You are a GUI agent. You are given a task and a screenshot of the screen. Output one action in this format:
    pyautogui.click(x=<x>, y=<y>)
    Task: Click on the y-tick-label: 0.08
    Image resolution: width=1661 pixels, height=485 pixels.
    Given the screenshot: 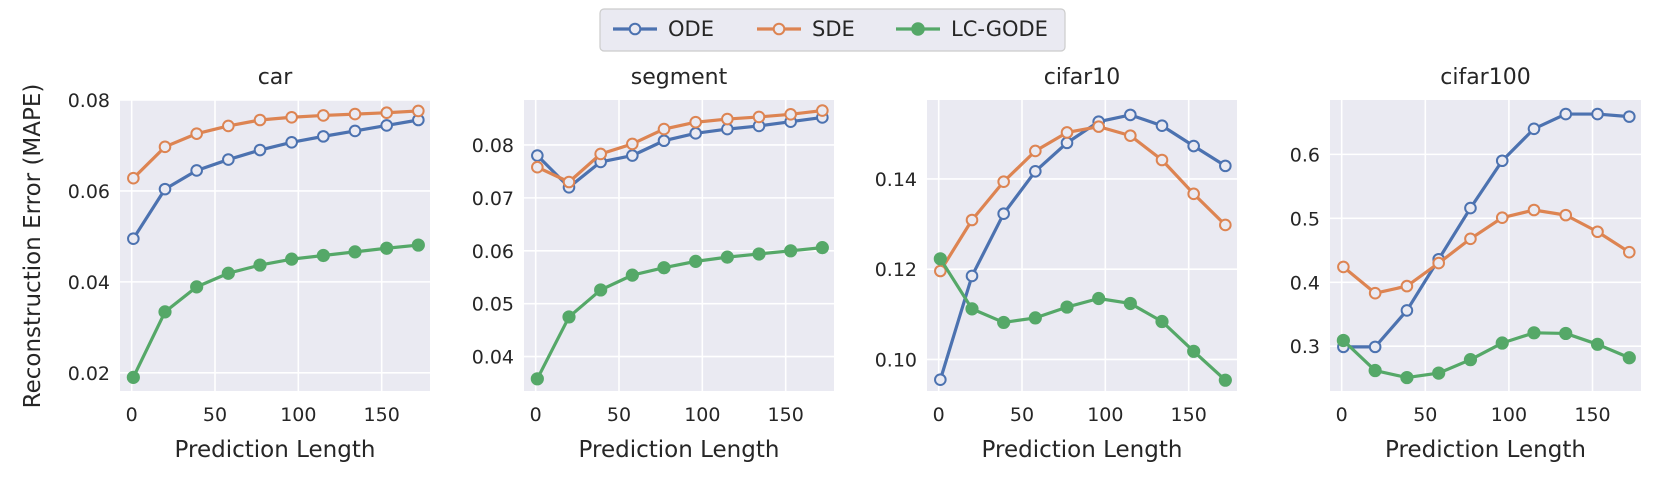 What is the action you would take?
    pyautogui.click(x=493, y=146)
    